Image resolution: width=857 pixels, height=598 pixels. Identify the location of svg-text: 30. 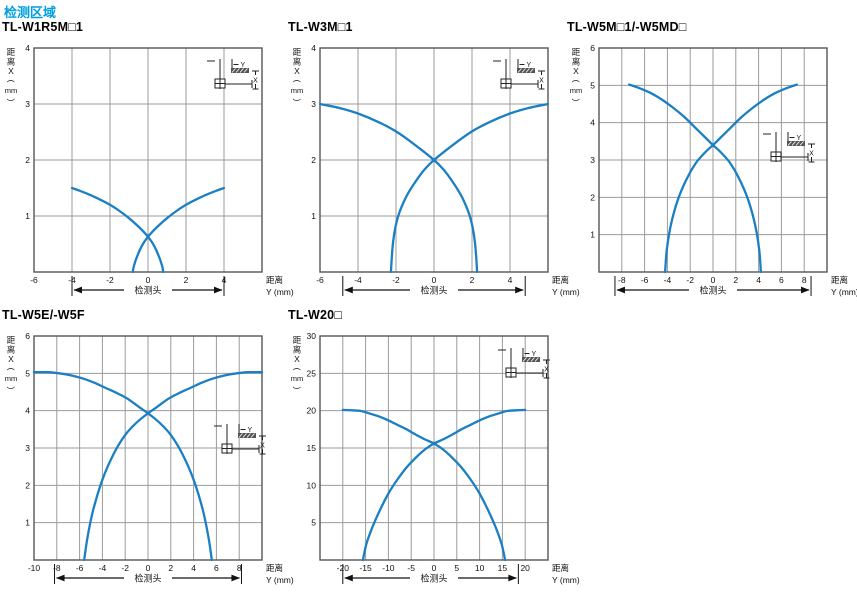
(312, 336).